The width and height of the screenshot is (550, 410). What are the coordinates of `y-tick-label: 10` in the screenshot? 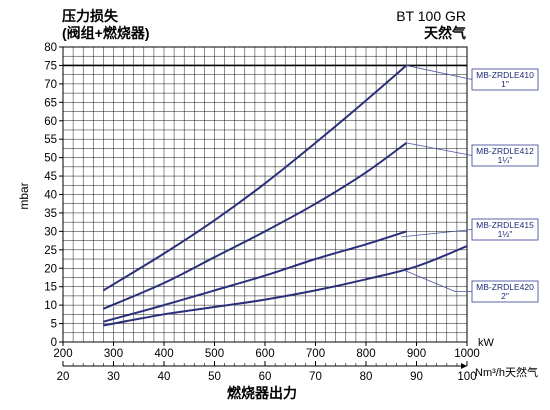 It's located at (50, 306).